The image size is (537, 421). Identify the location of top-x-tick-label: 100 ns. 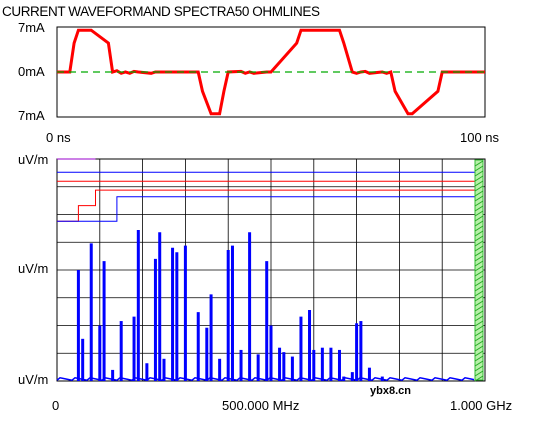
(480, 137).